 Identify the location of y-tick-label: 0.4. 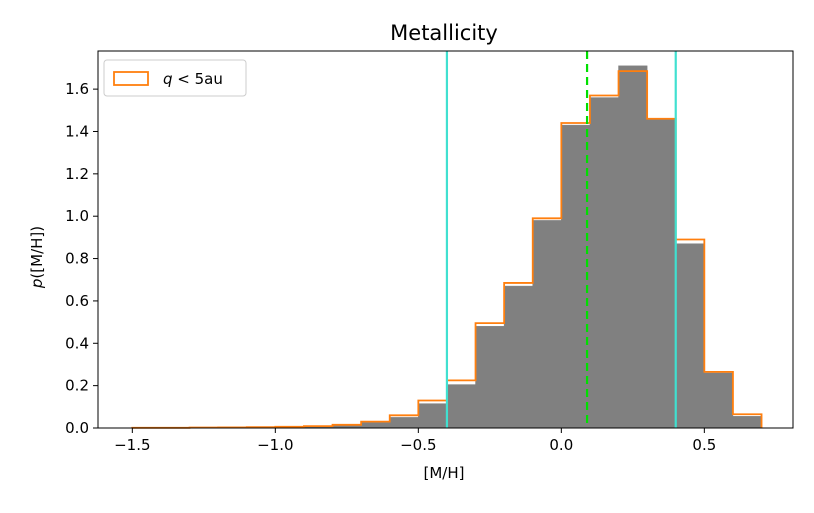
(77, 343).